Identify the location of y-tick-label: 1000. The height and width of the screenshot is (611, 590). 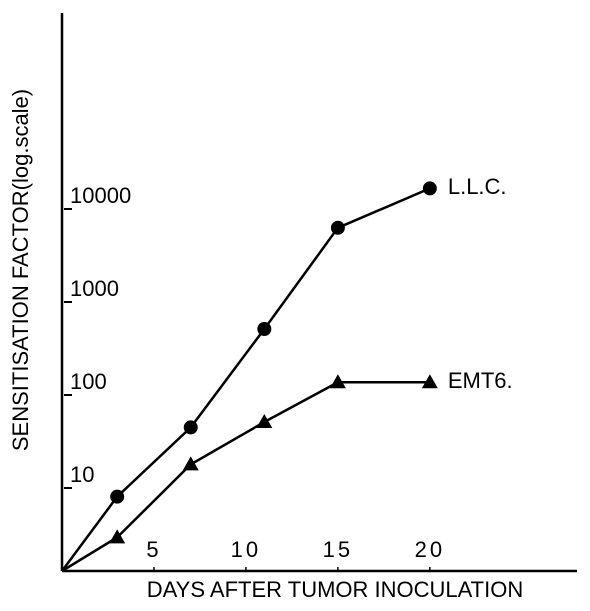
(94, 288).